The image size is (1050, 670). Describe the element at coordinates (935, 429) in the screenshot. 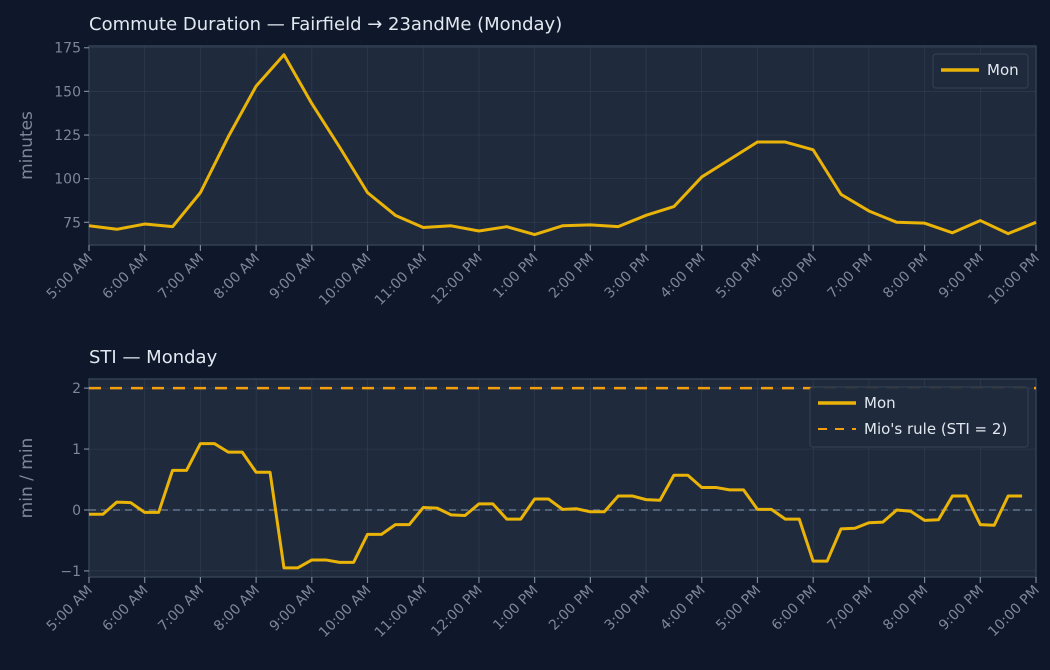

I see `legend-label: Mio's rule (STI = 2)` at that location.